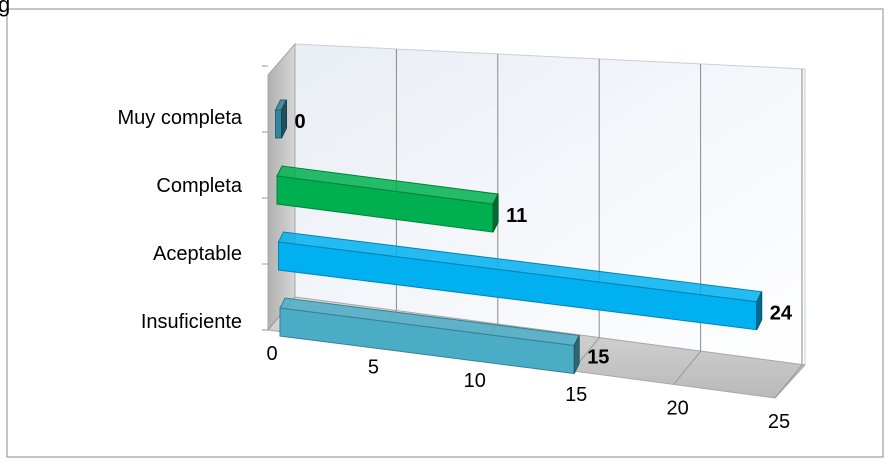 This screenshot has width=890, height=469. I want to click on data-label: 24, so click(781, 314).